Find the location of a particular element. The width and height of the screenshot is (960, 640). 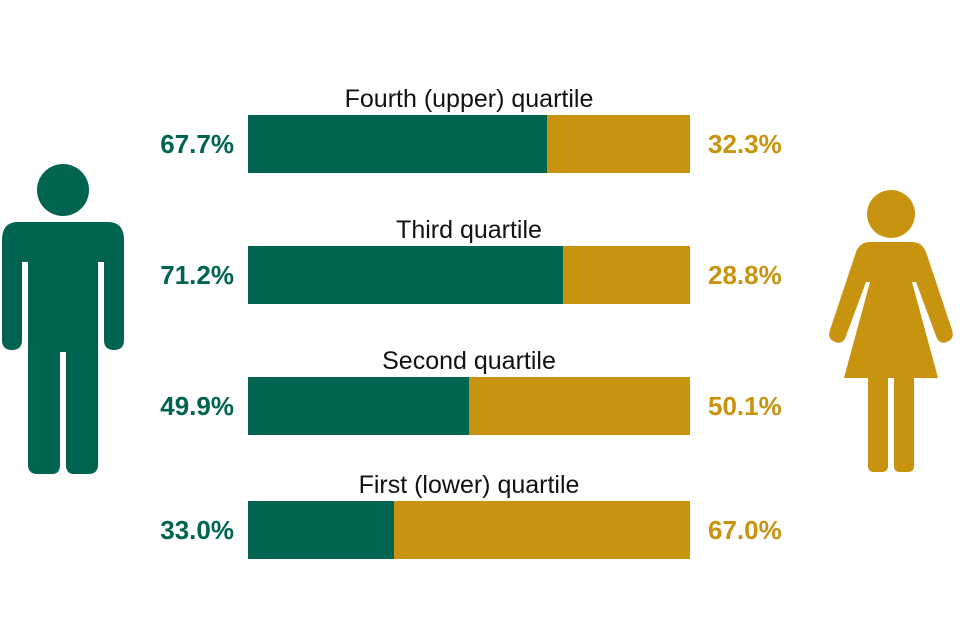

quartile-label: Second quartile is located at coordinates (469, 361).